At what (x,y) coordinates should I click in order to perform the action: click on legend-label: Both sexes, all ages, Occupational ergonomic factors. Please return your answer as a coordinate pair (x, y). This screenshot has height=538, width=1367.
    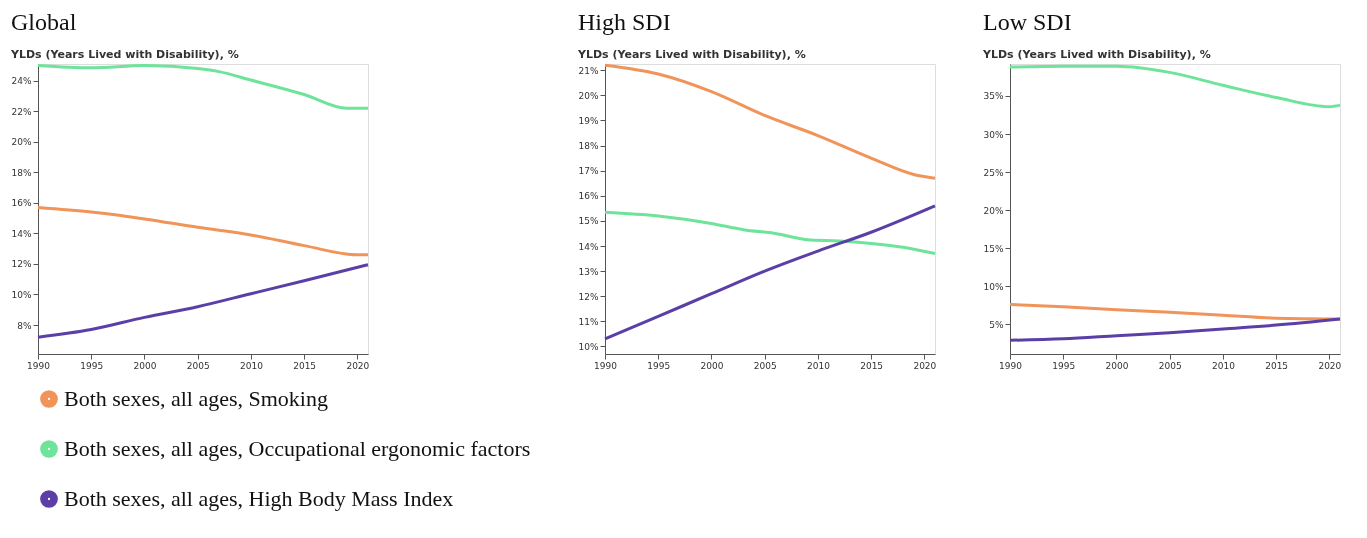
    Looking at the image, I should click on (297, 448).